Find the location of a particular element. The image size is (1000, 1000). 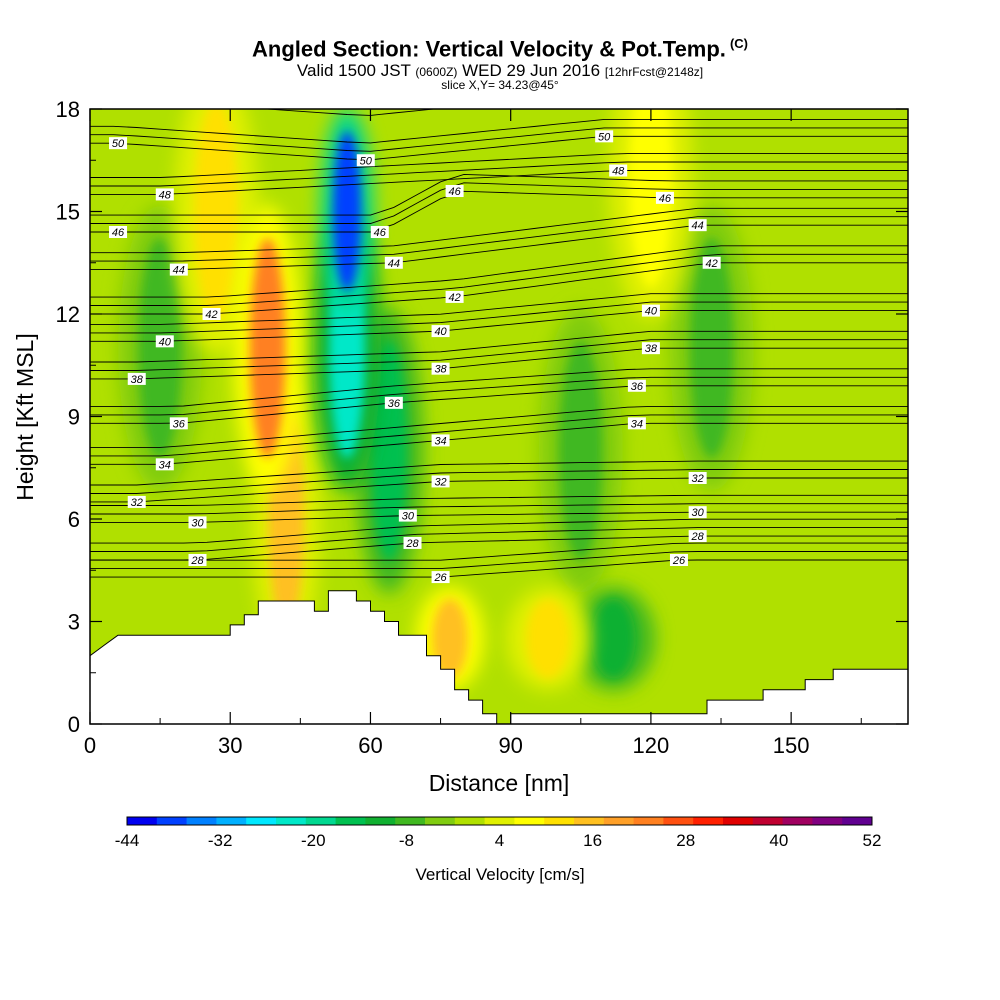

slice-info: slice X,Y= 34.23@45° is located at coordinates (500, 85).